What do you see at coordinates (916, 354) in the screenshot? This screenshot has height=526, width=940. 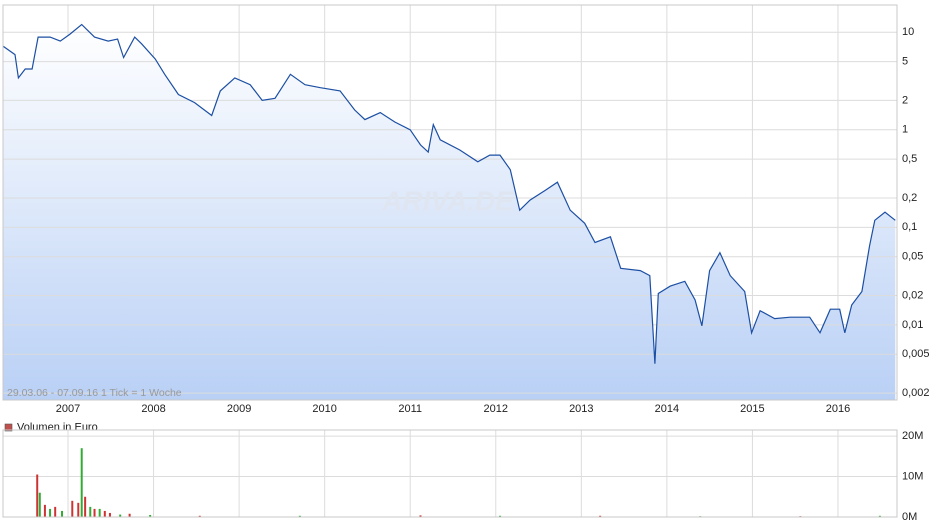 I see `y-tick-label: 0,005` at bounding box center [916, 354].